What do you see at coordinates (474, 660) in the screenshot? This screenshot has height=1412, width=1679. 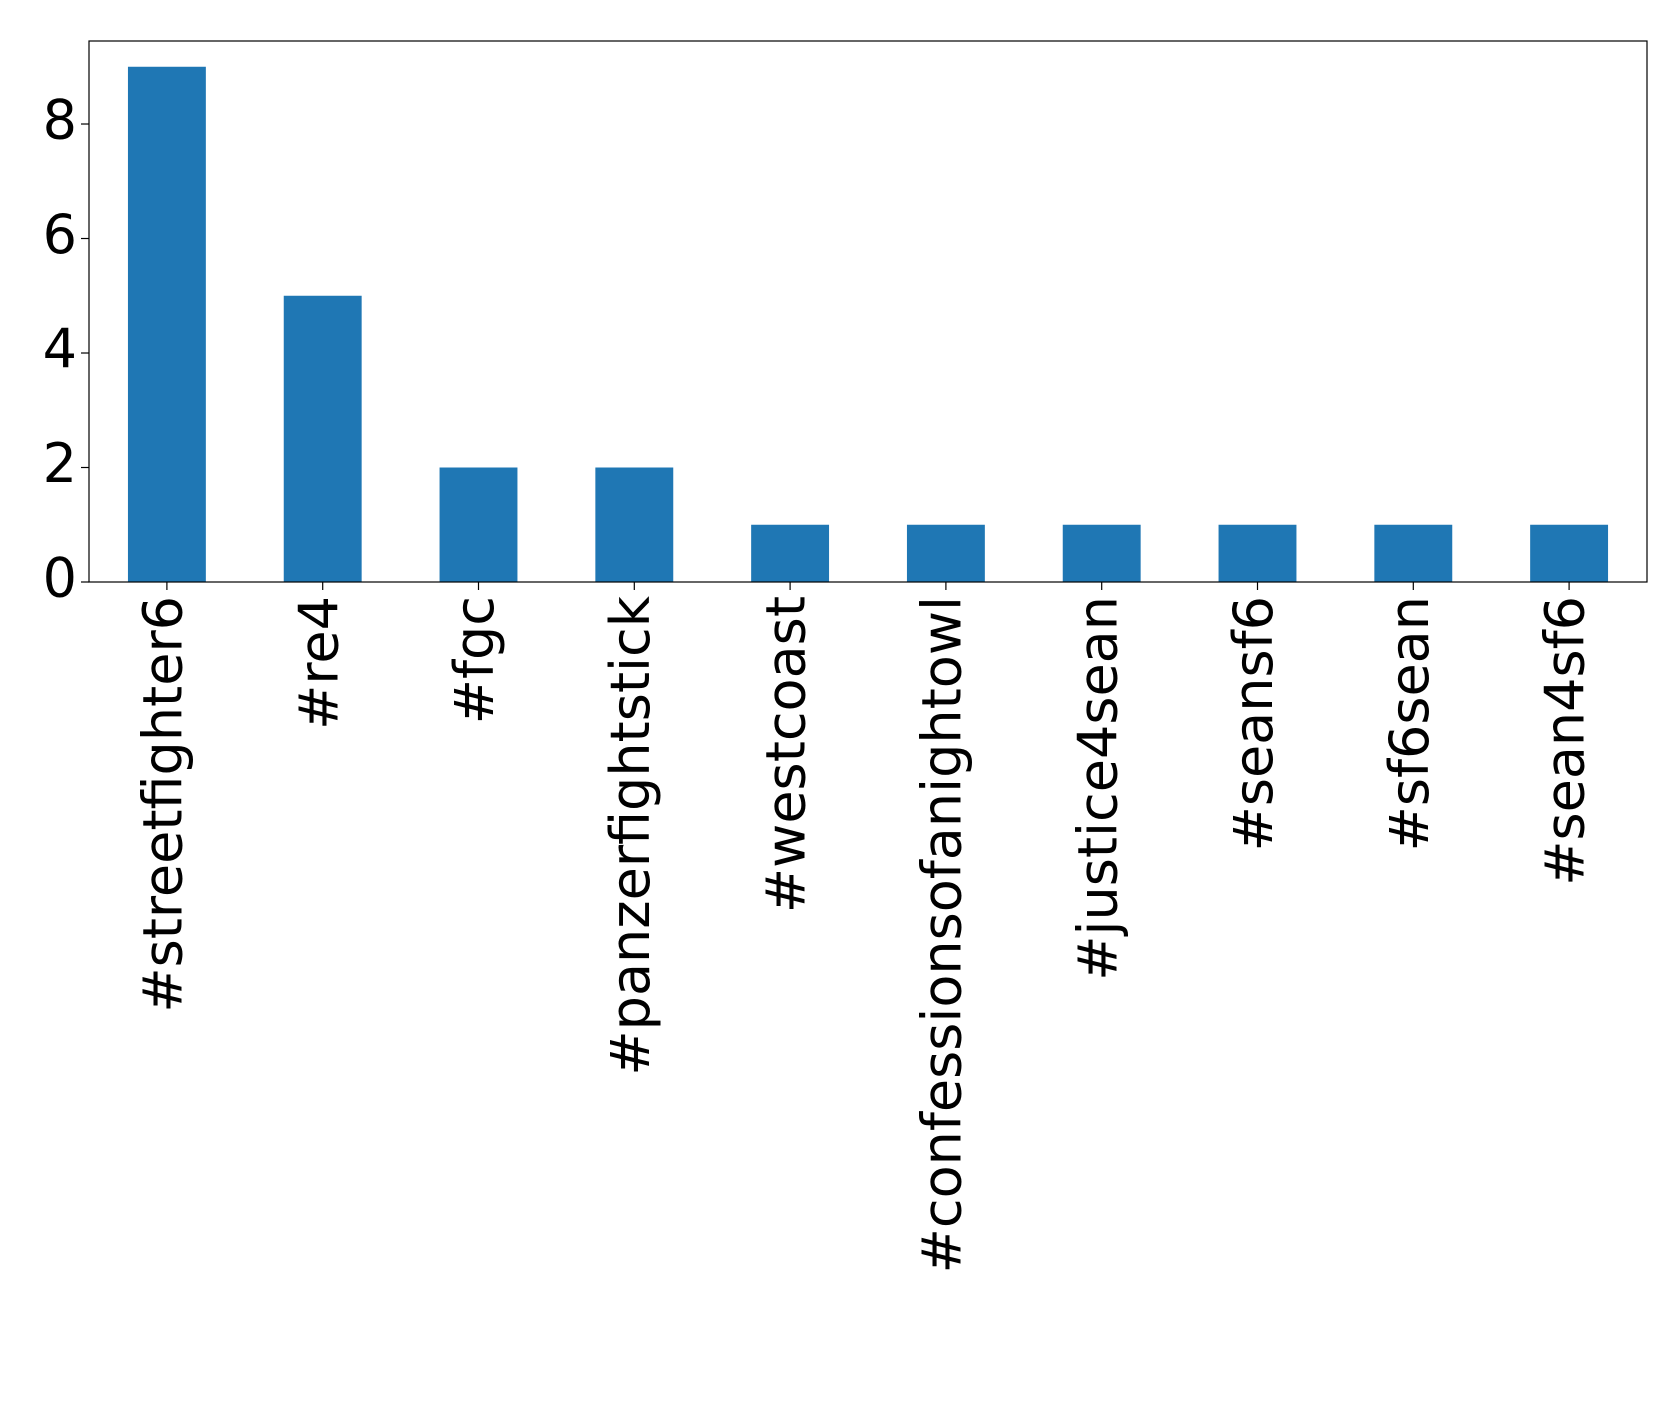 I see `x-tick-label: #fgc` at bounding box center [474, 660].